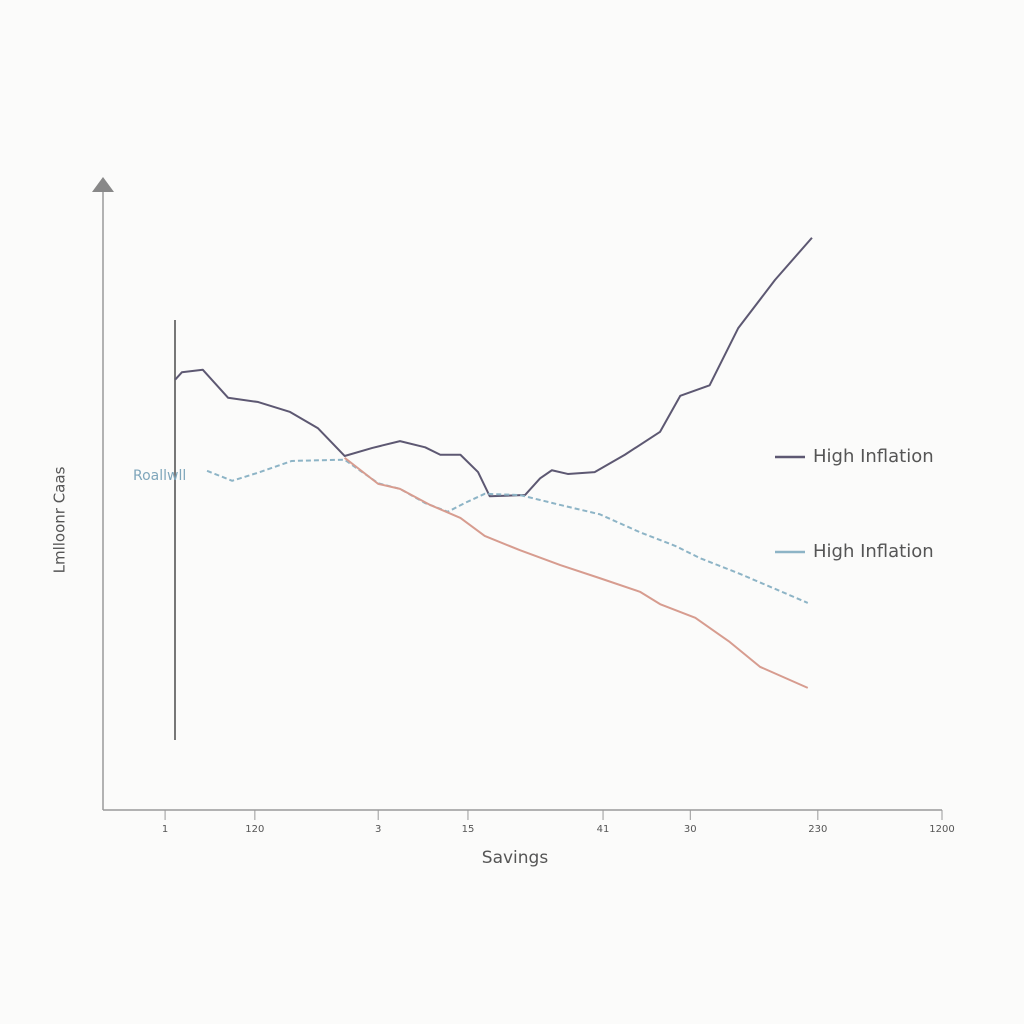 This screenshot has height=1024, width=1024. Describe the element at coordinates (378, 829) in the screenshot. I see `x-tick-label: 3` at that location.